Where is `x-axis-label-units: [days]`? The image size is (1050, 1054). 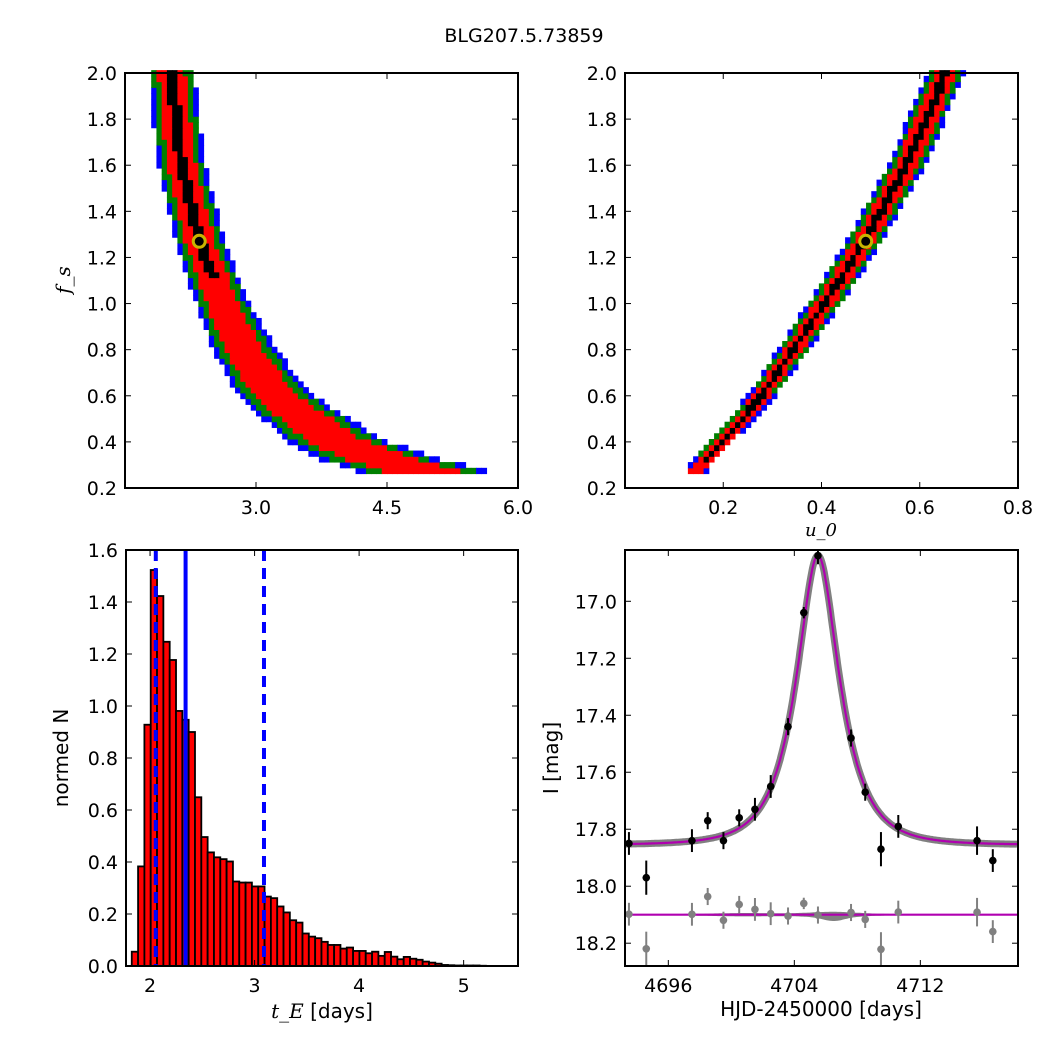 x-axis-label-units: [days] is located at coordinates (341, 1011).